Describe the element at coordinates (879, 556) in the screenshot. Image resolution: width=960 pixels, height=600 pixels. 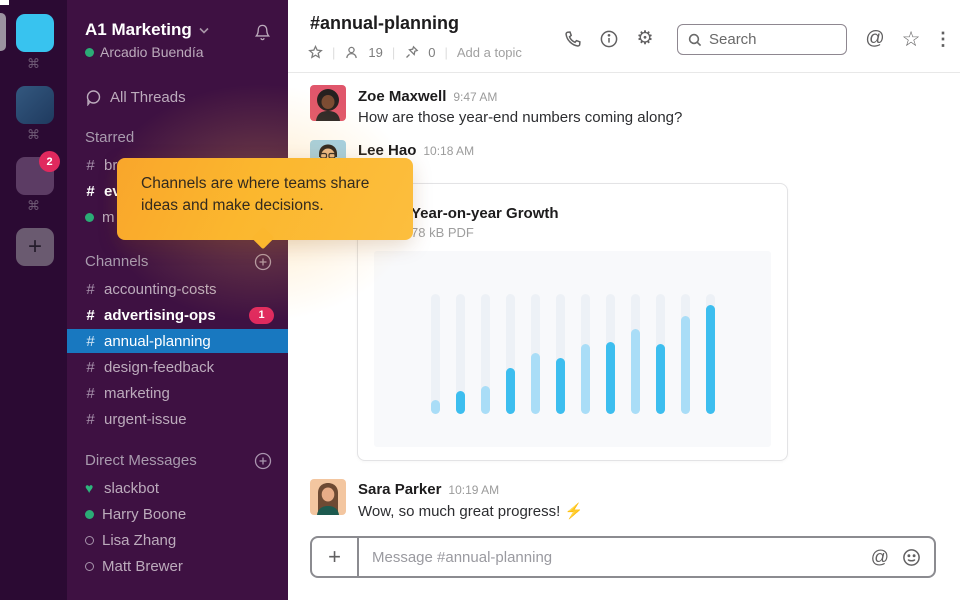
I see `mention-at-icon: @` at that location.